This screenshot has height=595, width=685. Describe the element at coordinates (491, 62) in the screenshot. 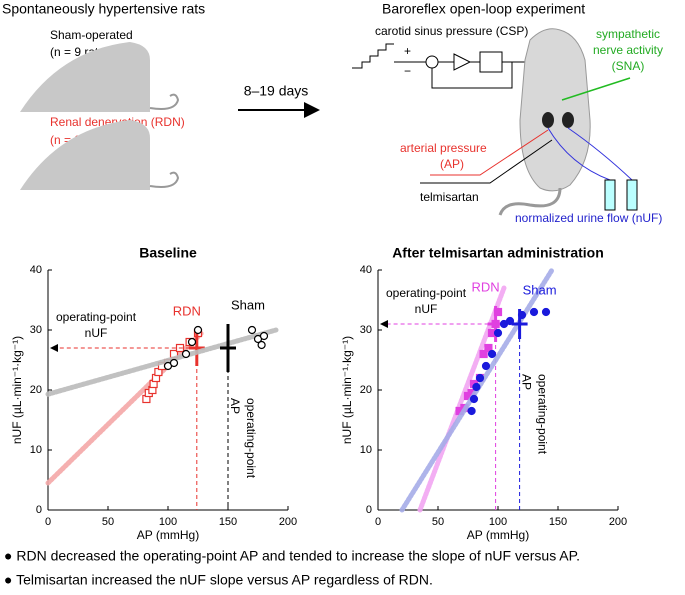

I see `servo` at that location.